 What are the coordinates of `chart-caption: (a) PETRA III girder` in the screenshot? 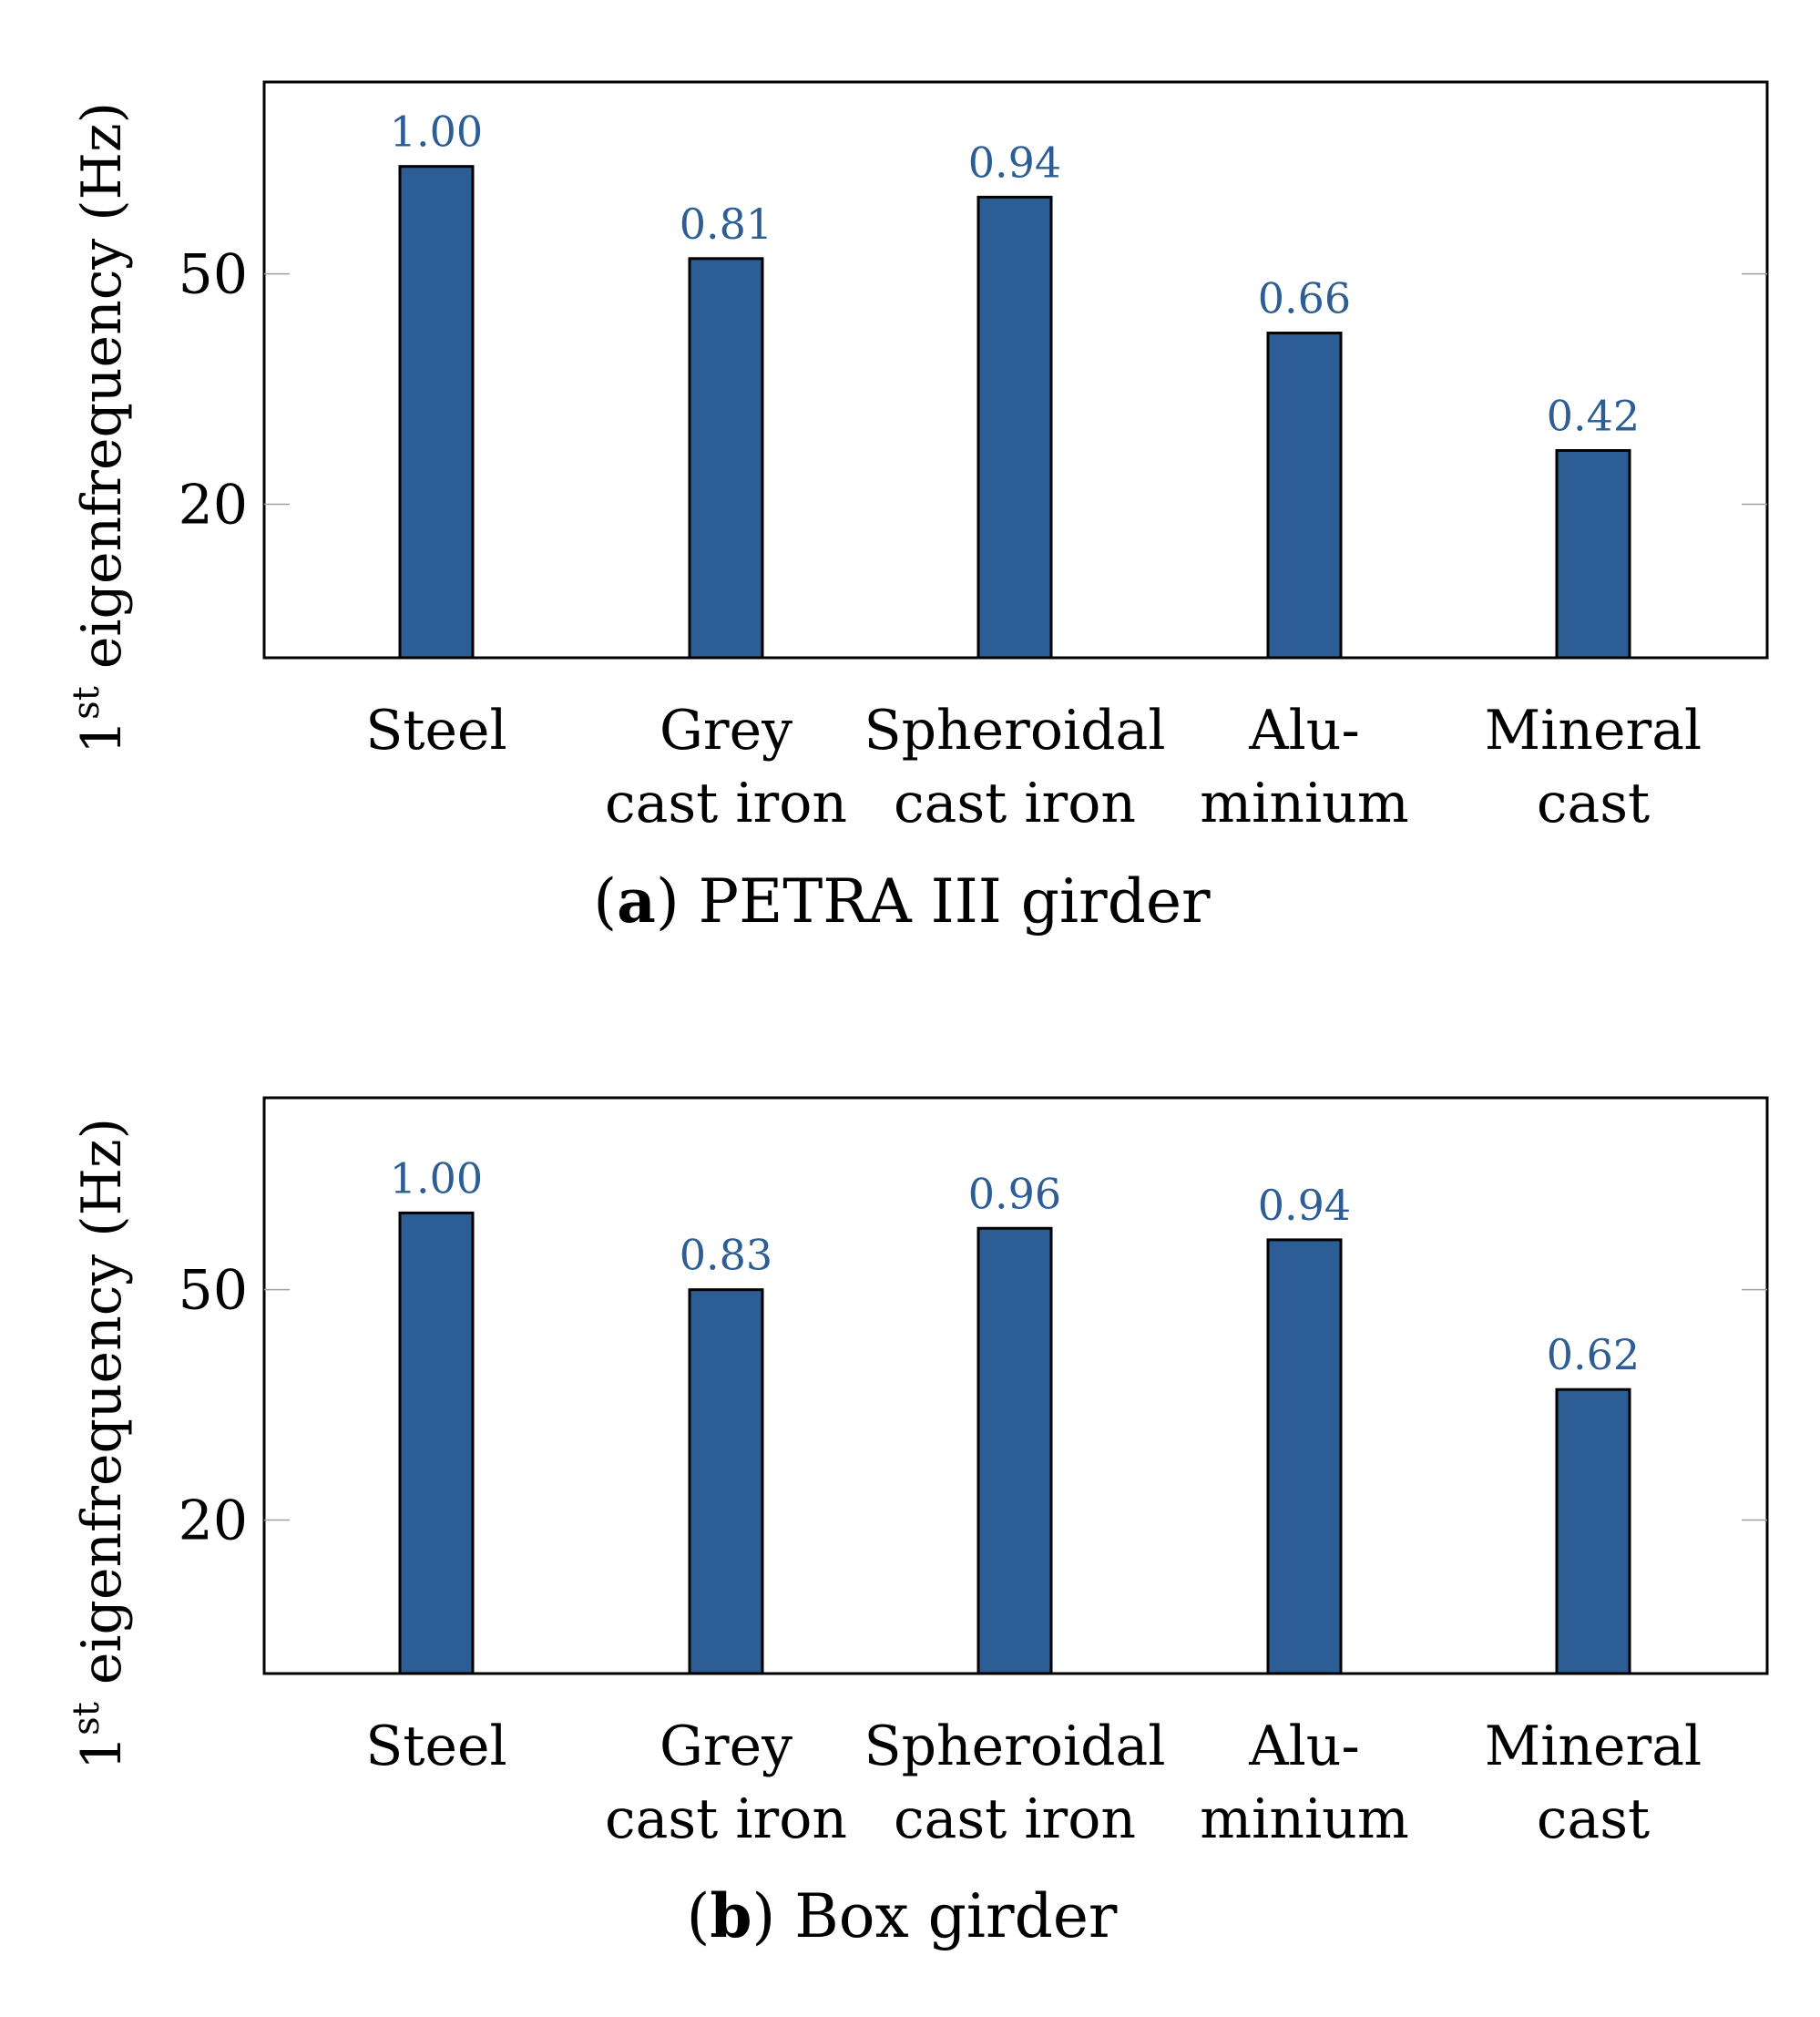 It's located at (902, 901).